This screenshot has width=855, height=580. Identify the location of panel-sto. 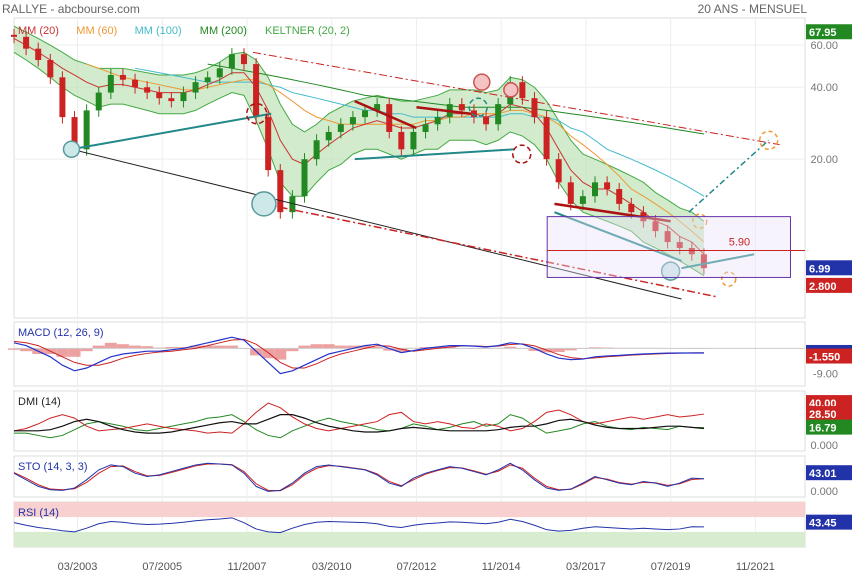
(409, 476).